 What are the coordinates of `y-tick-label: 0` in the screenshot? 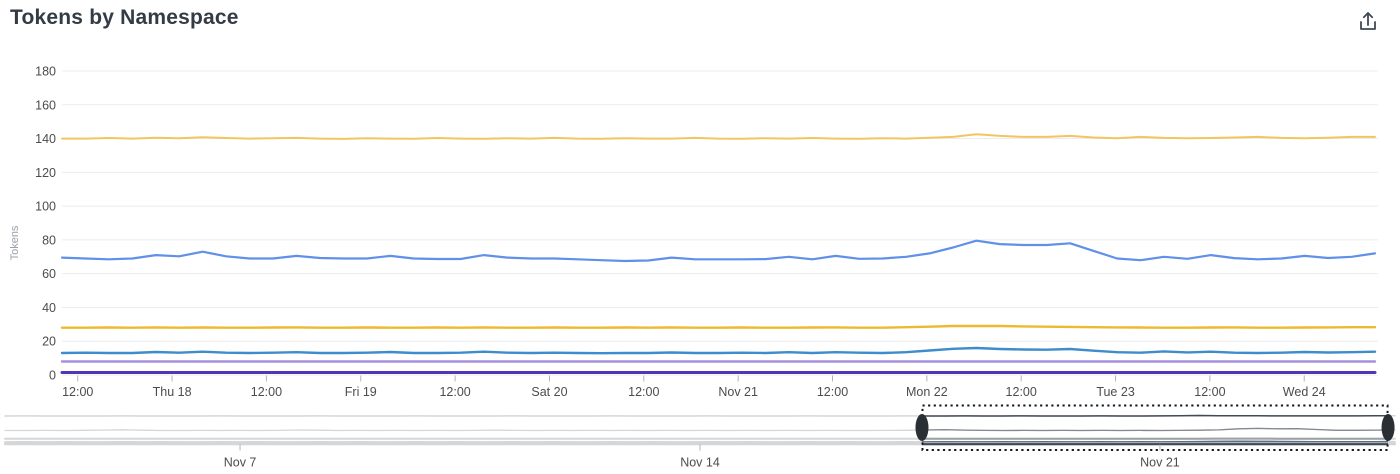 It's located at (52, 376).